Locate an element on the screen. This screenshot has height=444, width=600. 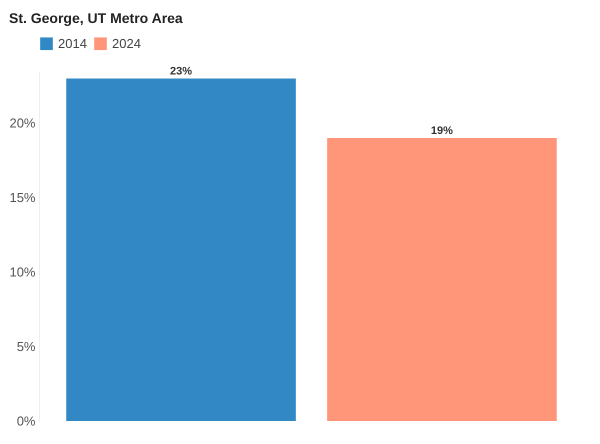
legend-label: 2024 is located at coordinates (126, 43).